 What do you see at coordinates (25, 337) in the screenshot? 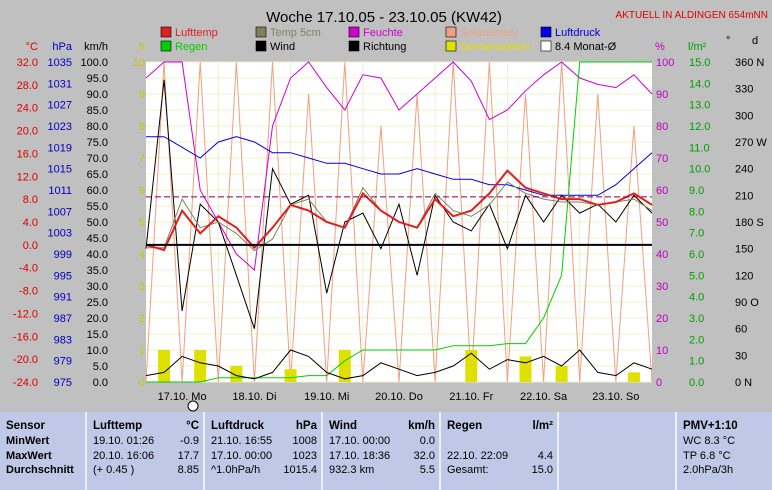
I see `y-tick-label-celsius: -16.0` at bounding box center [25, 337].